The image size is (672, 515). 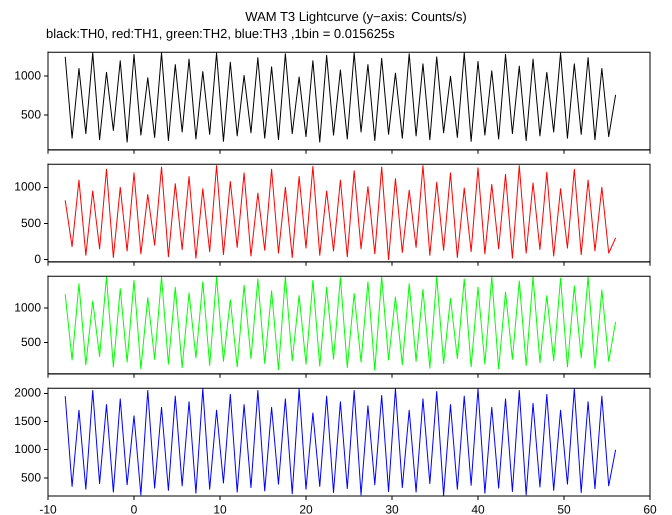 I want to click on y-tick-label: 0, so click(x=38, y=259).